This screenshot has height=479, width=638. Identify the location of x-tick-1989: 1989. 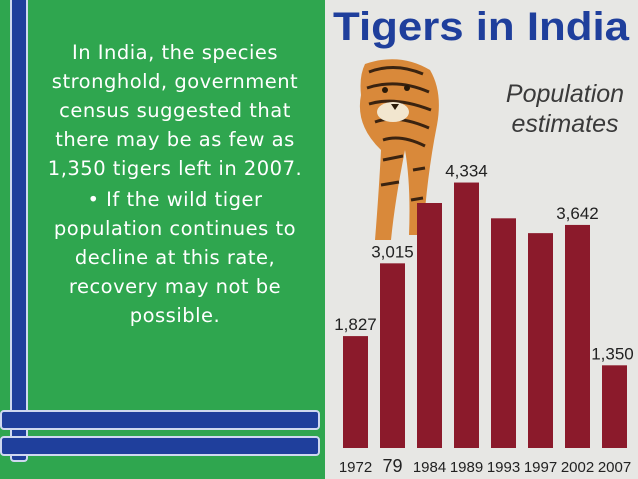
(466, 467).